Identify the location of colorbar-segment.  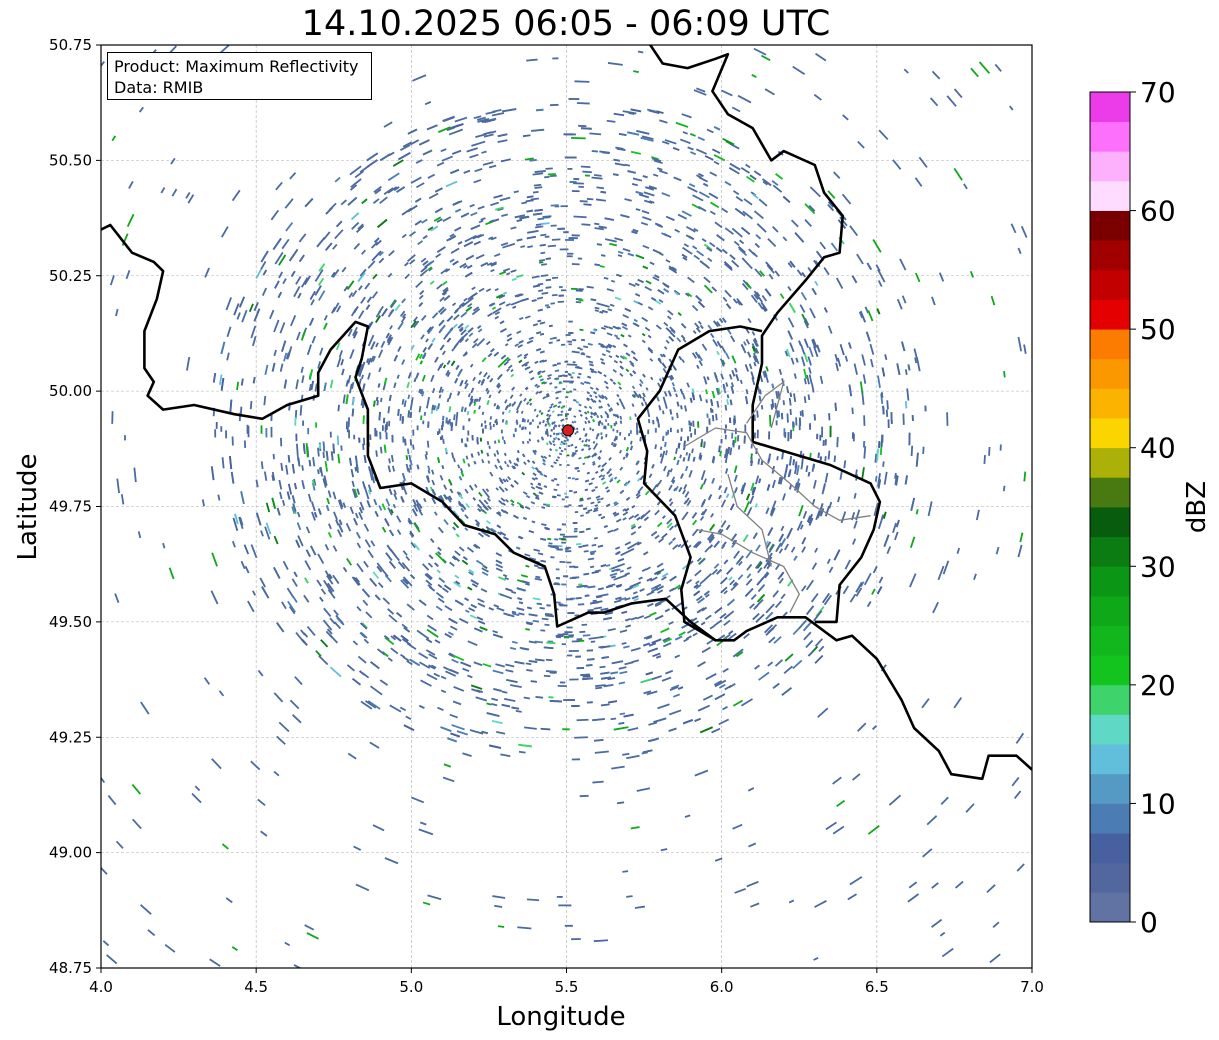
(1110, 344).